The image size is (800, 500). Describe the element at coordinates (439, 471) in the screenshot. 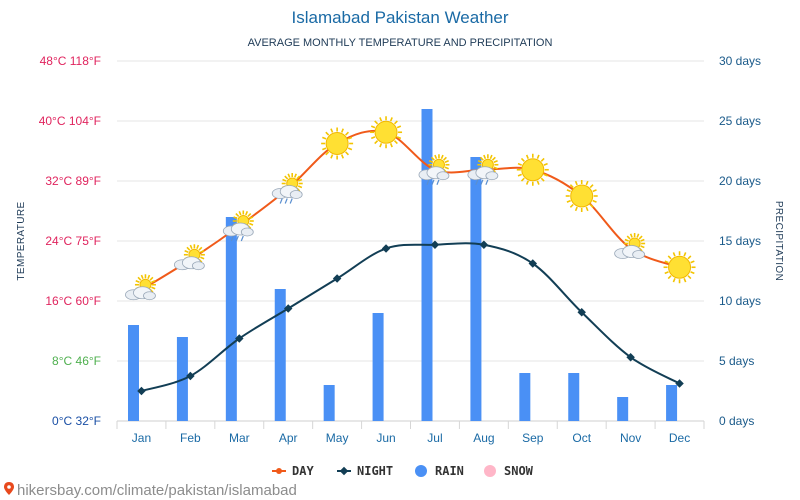

I see `legend-item-rain: RAIN` at that location.